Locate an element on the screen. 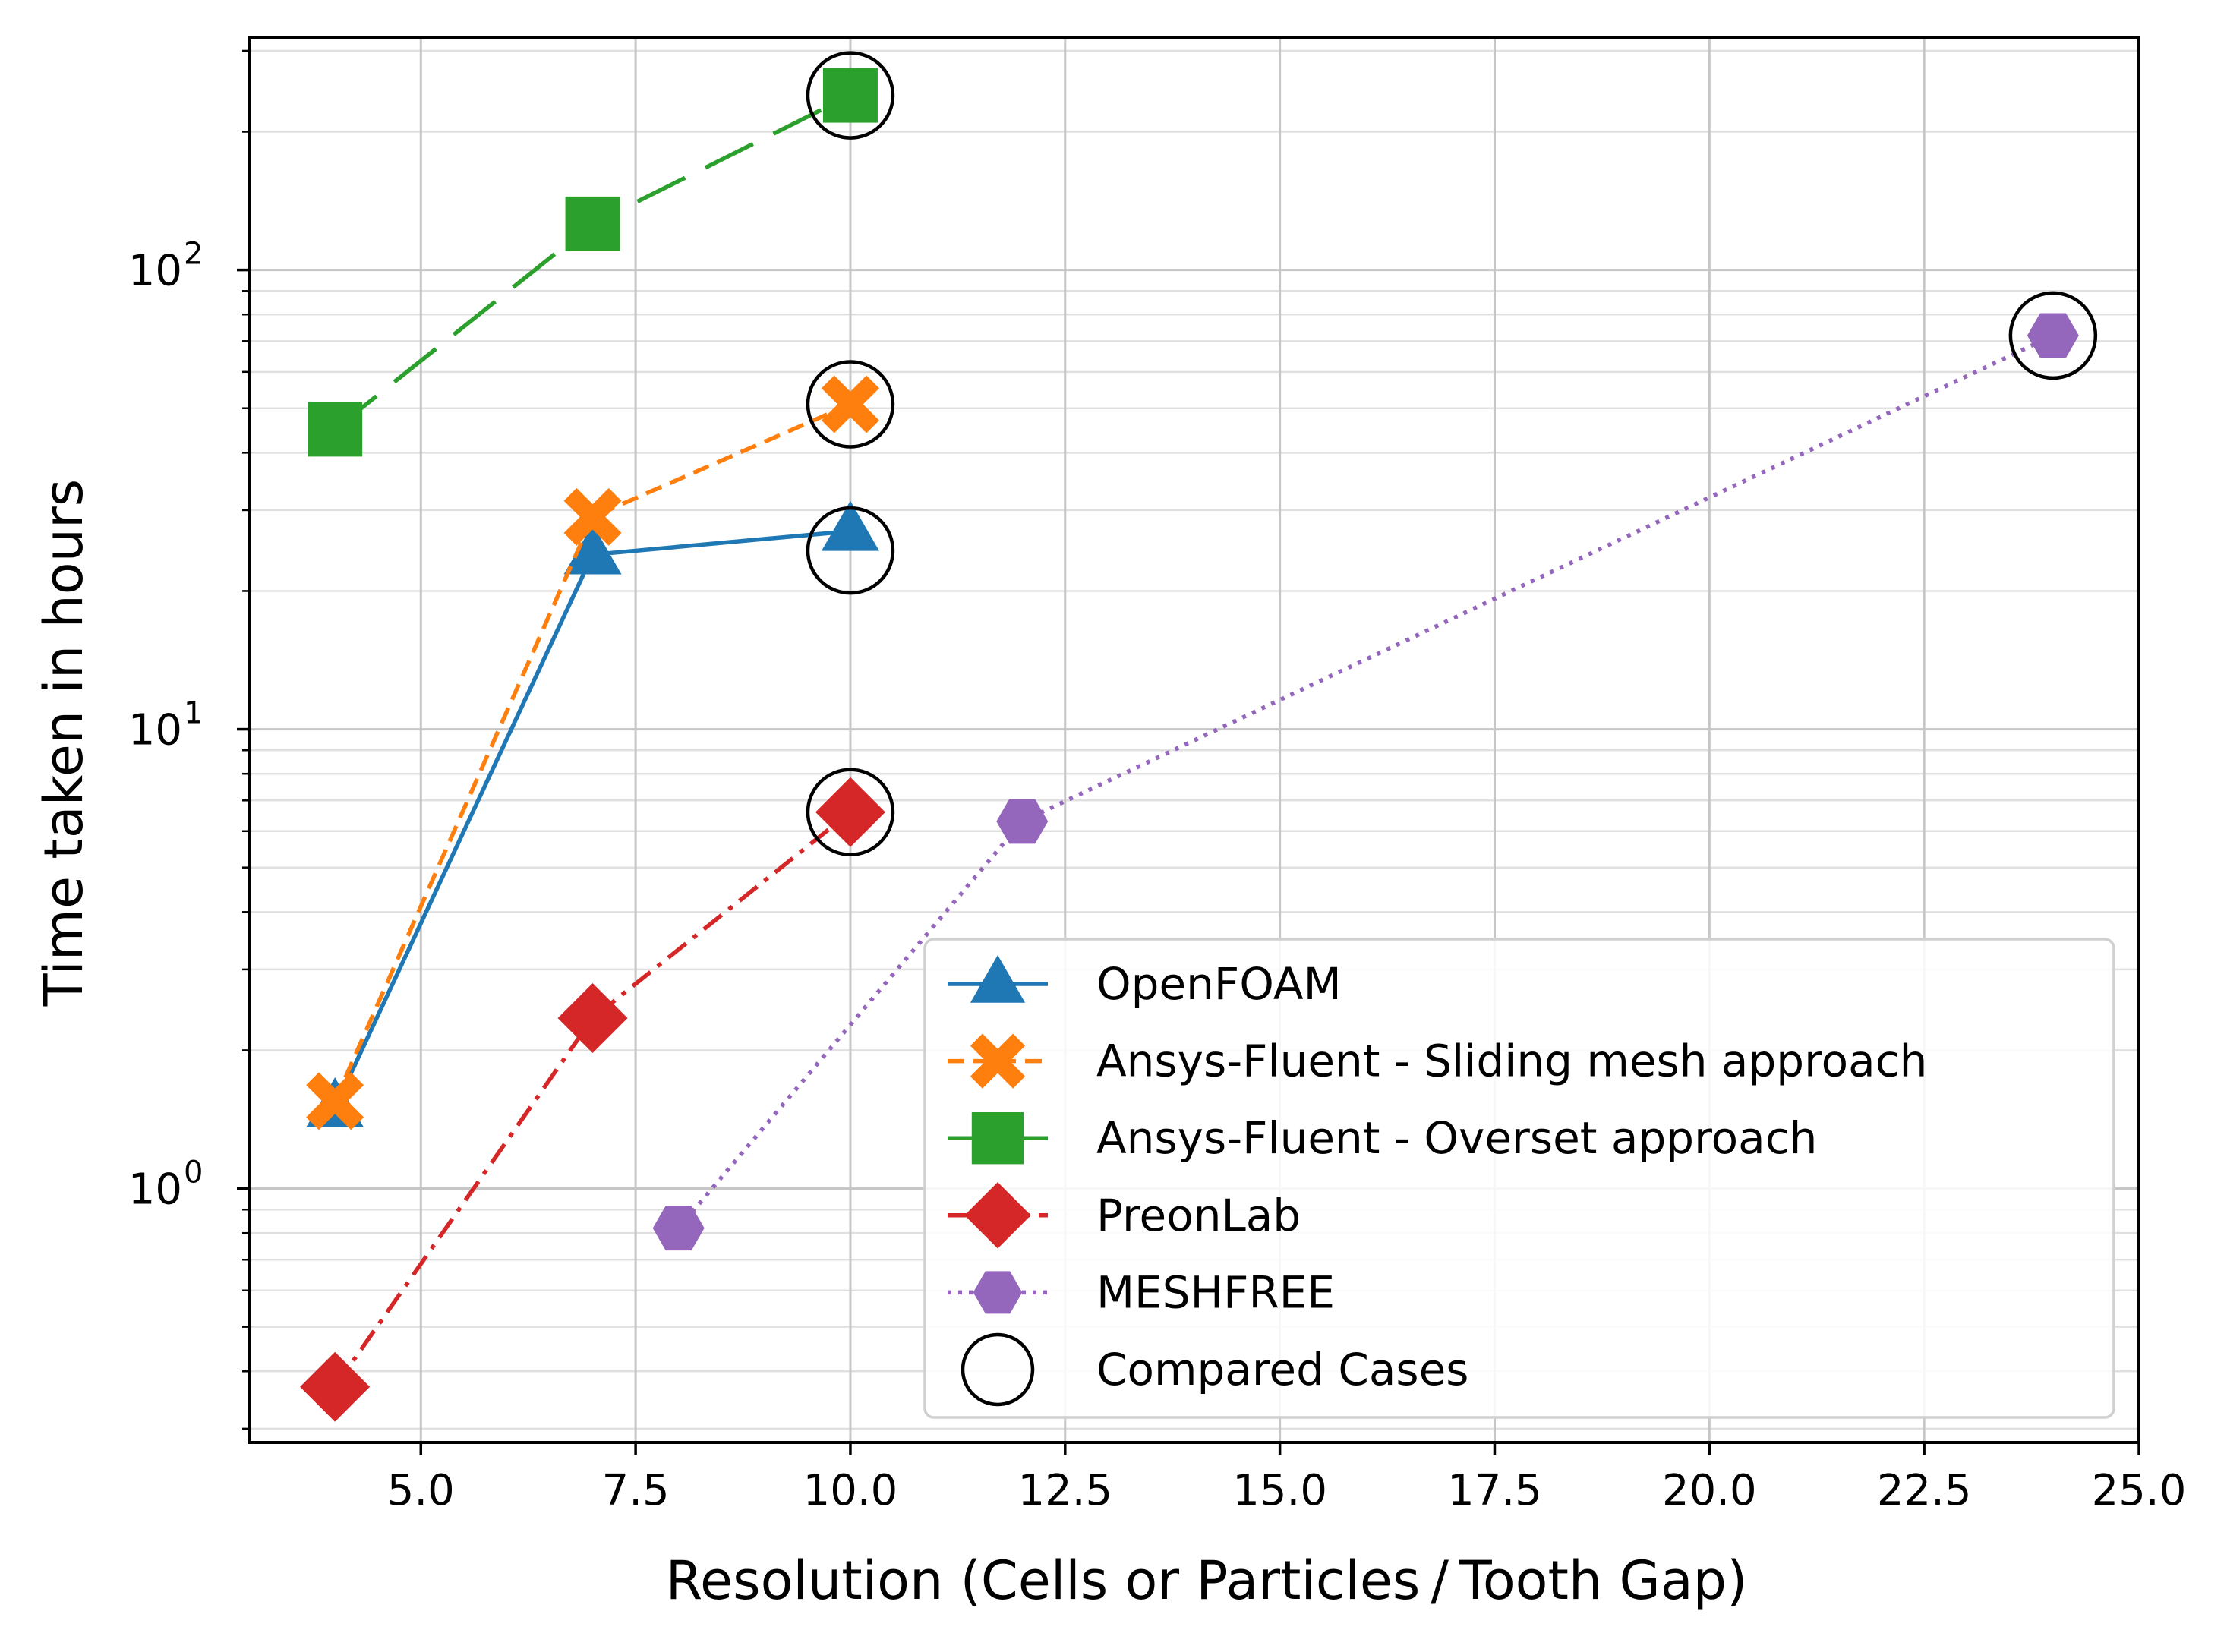 This screenshot has height=1652, width=2227. y-tick-label-exponent: 2 is located at coordinates (193, 254).